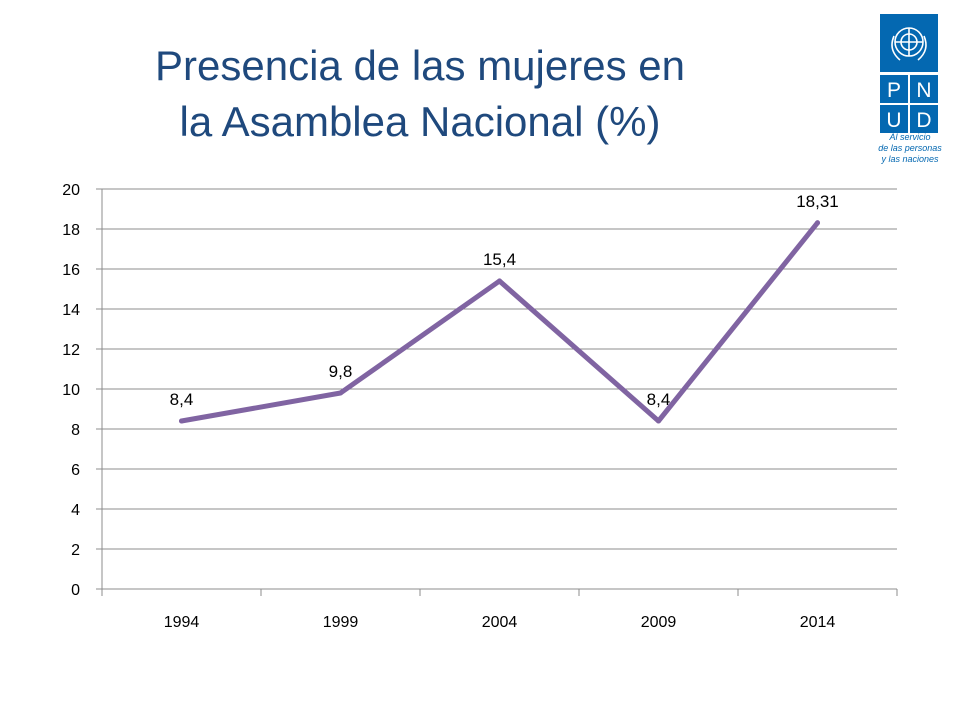 This screenshot has height=720, width=960. I want to click on logo-letter-p: P, so click(894, 90).